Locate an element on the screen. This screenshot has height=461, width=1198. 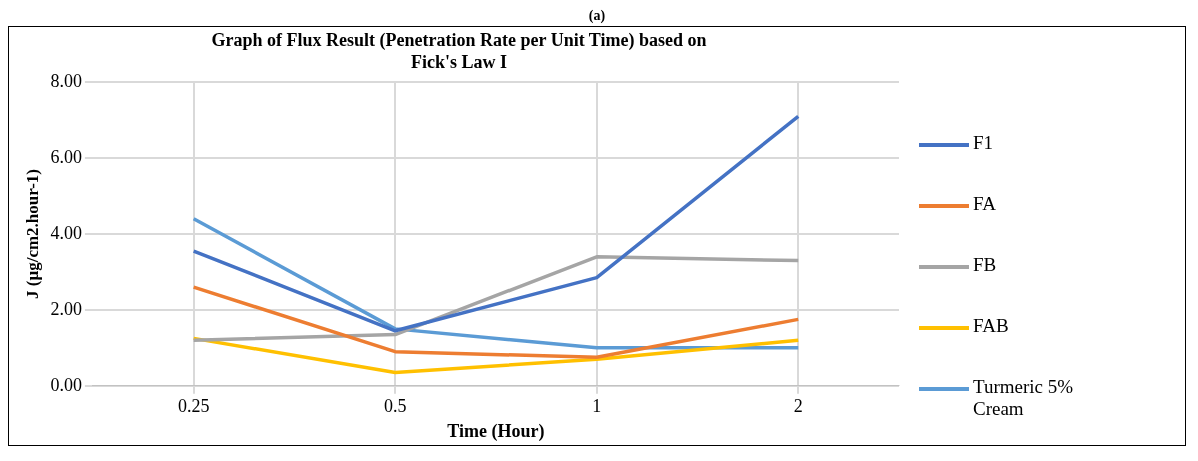
x-tick-label: 0.25 is located at coordinates (193, 406).